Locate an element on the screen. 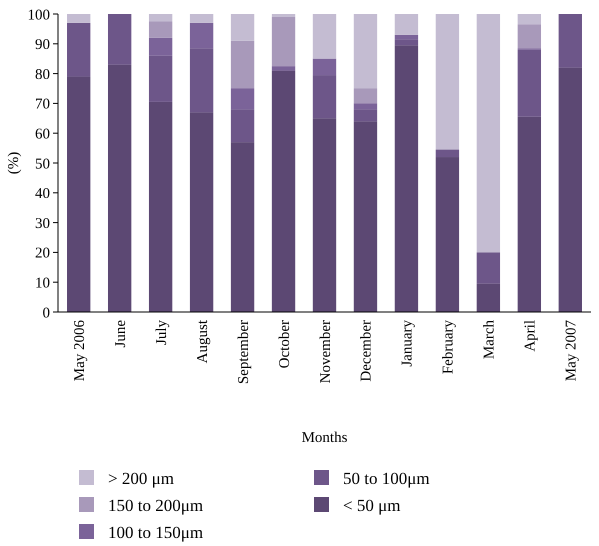  y-tick-label: 80 is located at coordinates (42, 74).